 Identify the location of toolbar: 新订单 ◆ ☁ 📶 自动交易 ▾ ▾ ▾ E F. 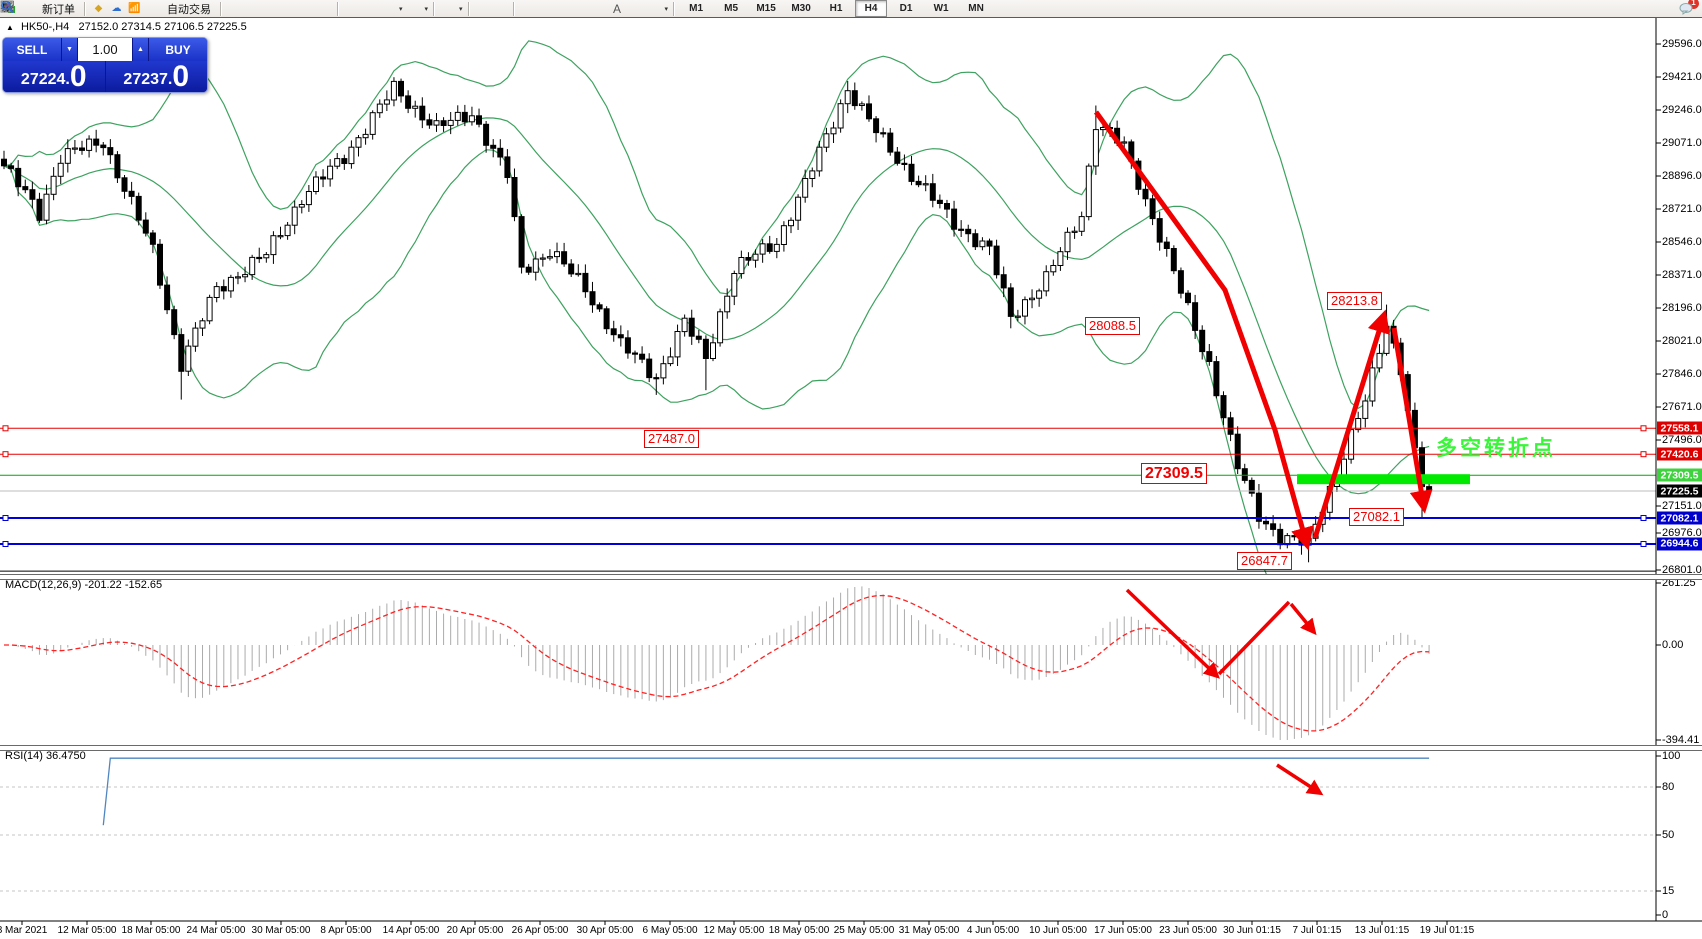
(851, 9).